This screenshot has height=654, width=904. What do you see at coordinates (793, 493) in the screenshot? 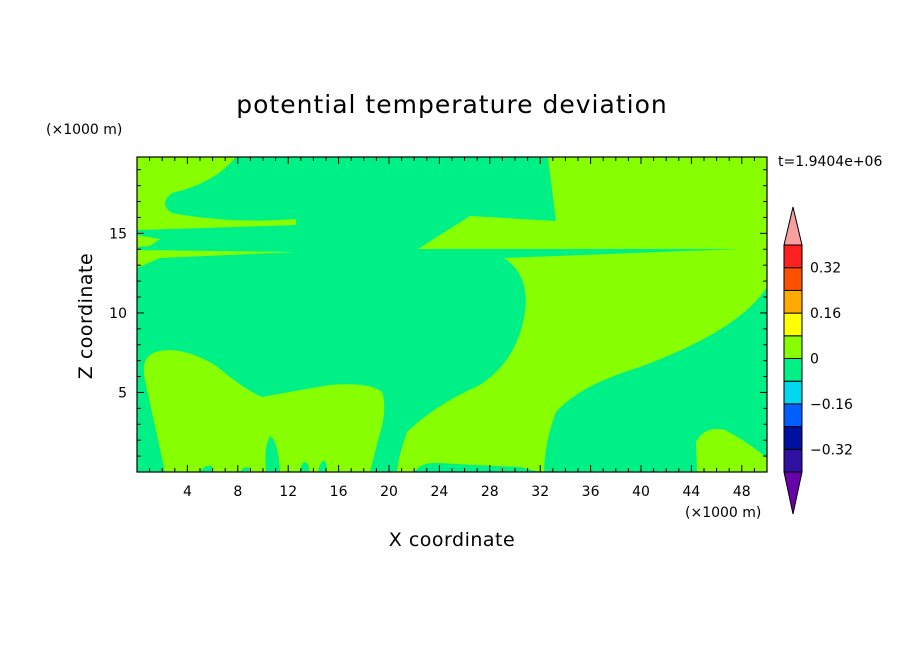
I see `colorbar-arrow-bottom` at bounding box center [793, 493].